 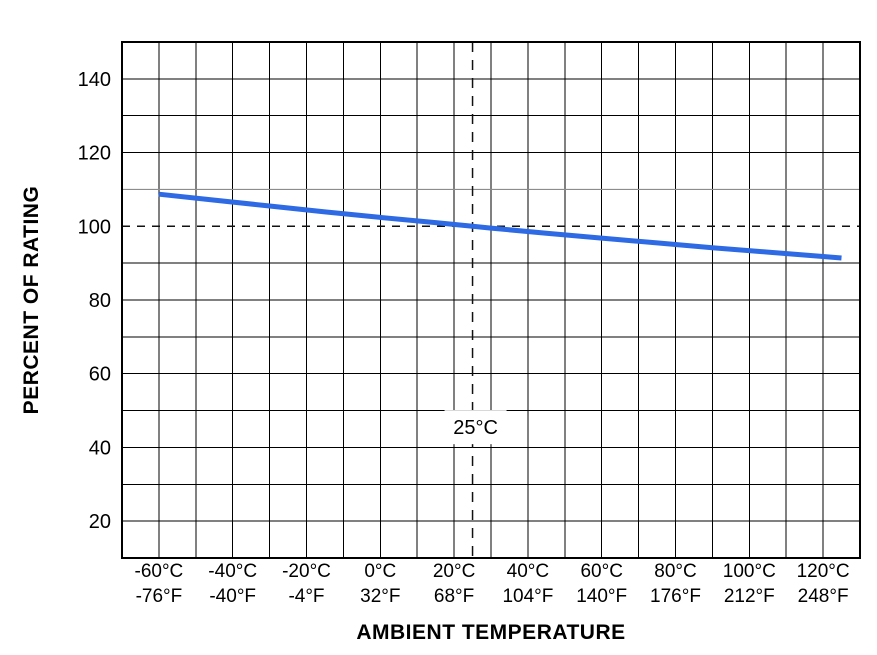 I want to click on x-tick-label-celsius: 0°C, so click(x=380, y=571).